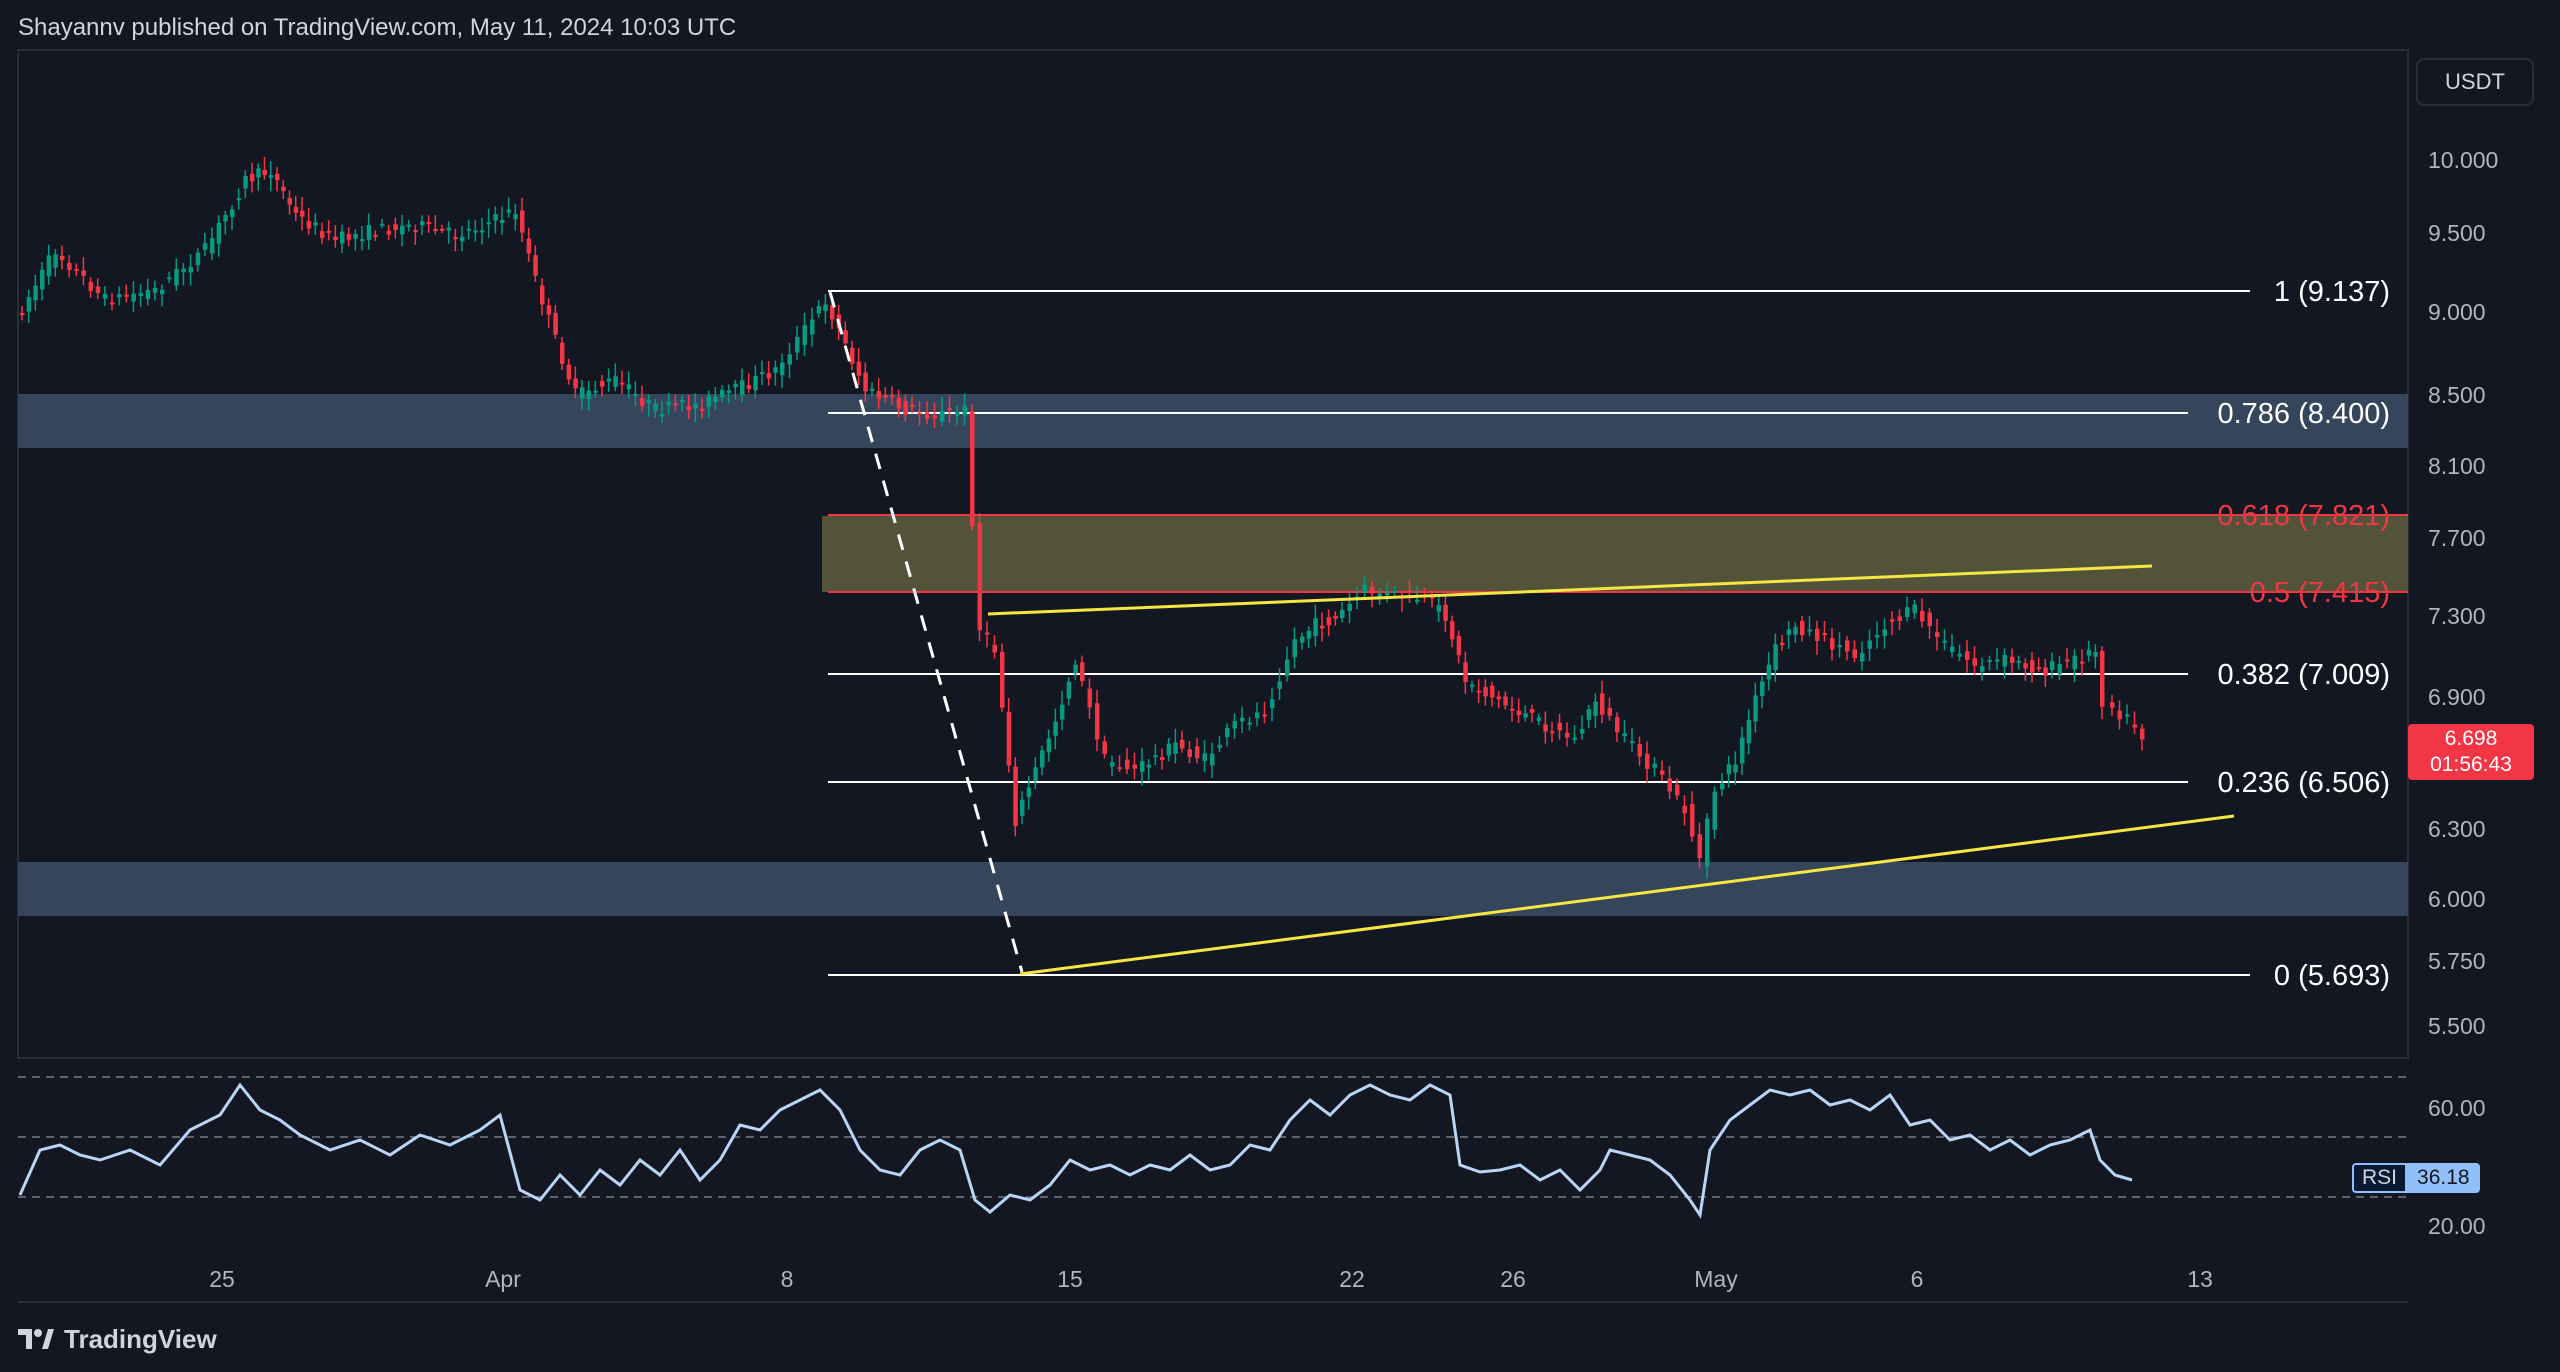 This screenshot has width=2560, height=1372. What do you see at coordinates (2380, 1178) in the screenshot?
I see `rsi-label: RSI` at bounding box center [2380, 1178].